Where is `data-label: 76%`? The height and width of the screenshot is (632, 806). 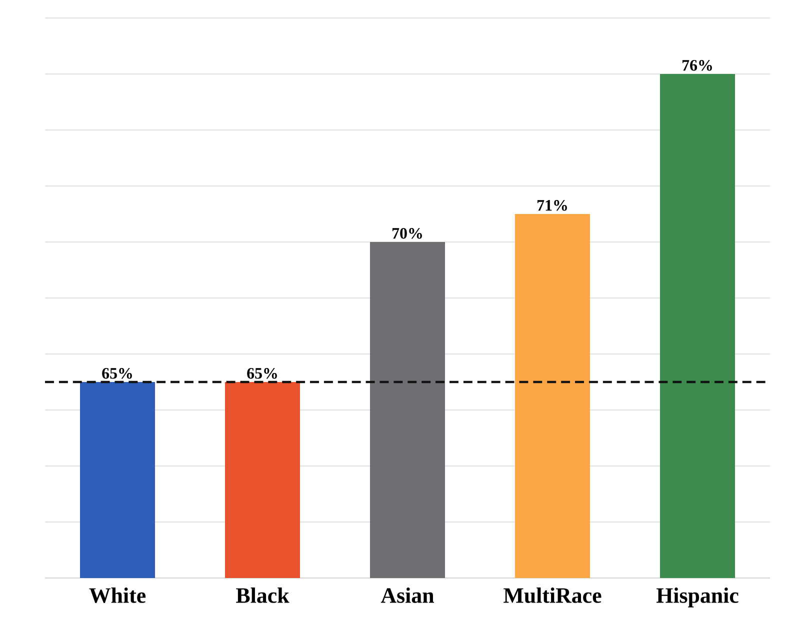 data-label: 76% is located at coordinates (697, 65).